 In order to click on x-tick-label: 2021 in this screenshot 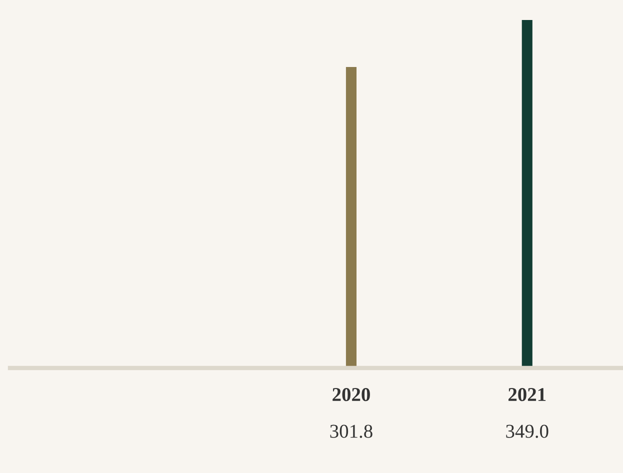, I will do `click(527, 395)`.